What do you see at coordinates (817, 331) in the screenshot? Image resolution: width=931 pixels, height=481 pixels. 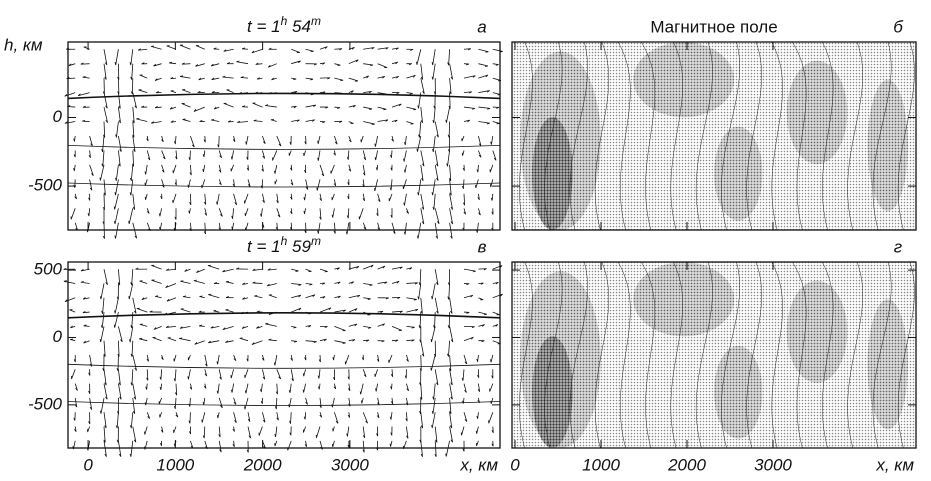 I see `field-region` at bounding box center [817, 331].